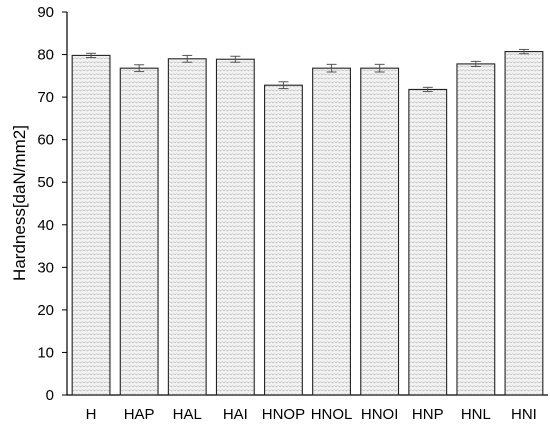 Image resolution: width=550 pixels, height=431 pixels. Describe the element at coordinates (139, 414) in the screenshot. I see `x-tick-label-hap: HAP` at that location.